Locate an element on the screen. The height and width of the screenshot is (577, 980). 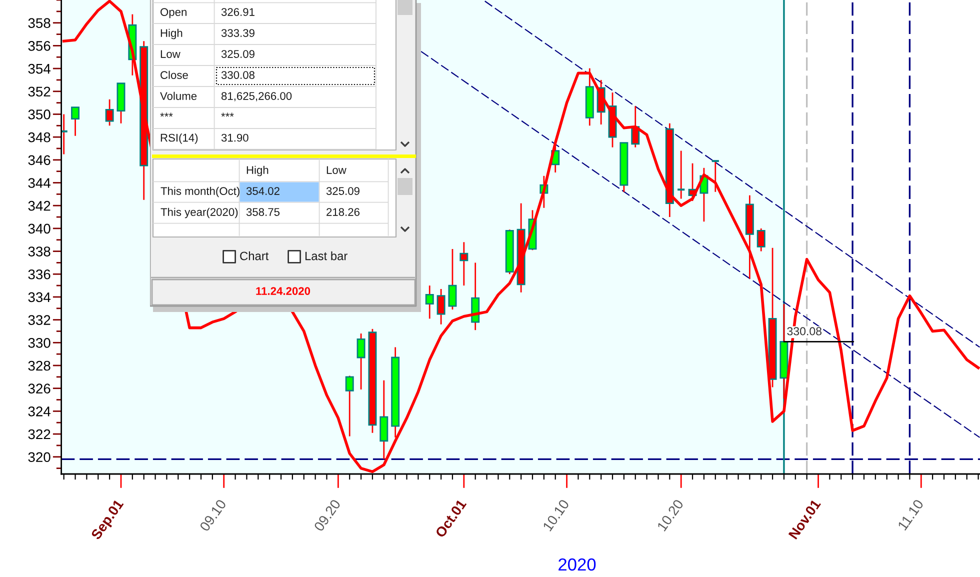
annotation: 31.90 is located at coordinates (234, 138).